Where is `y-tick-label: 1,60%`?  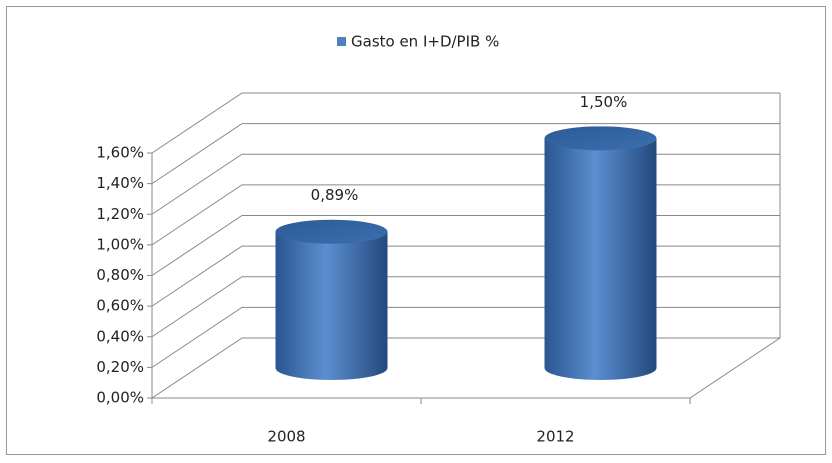
y-tick-label: 1,60% is located at coordinates (120, 153).